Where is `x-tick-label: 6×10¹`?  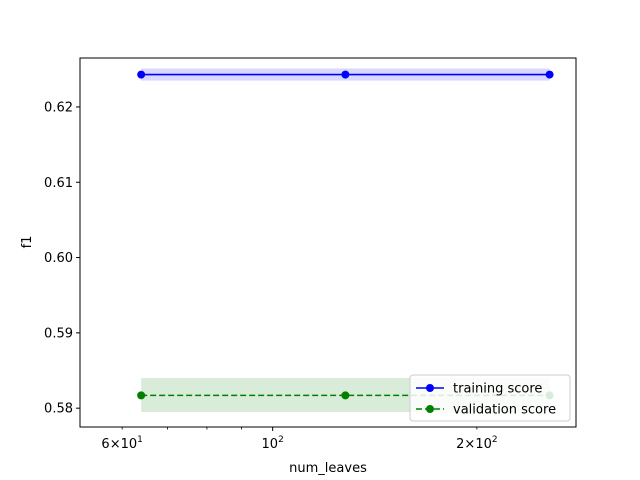
x-tick-label: 6×10¹ is located at coordinates (121, 443).